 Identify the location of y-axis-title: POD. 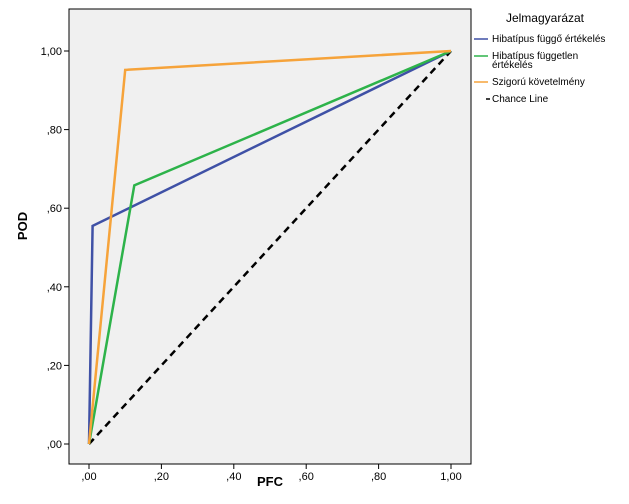
(22, 226).